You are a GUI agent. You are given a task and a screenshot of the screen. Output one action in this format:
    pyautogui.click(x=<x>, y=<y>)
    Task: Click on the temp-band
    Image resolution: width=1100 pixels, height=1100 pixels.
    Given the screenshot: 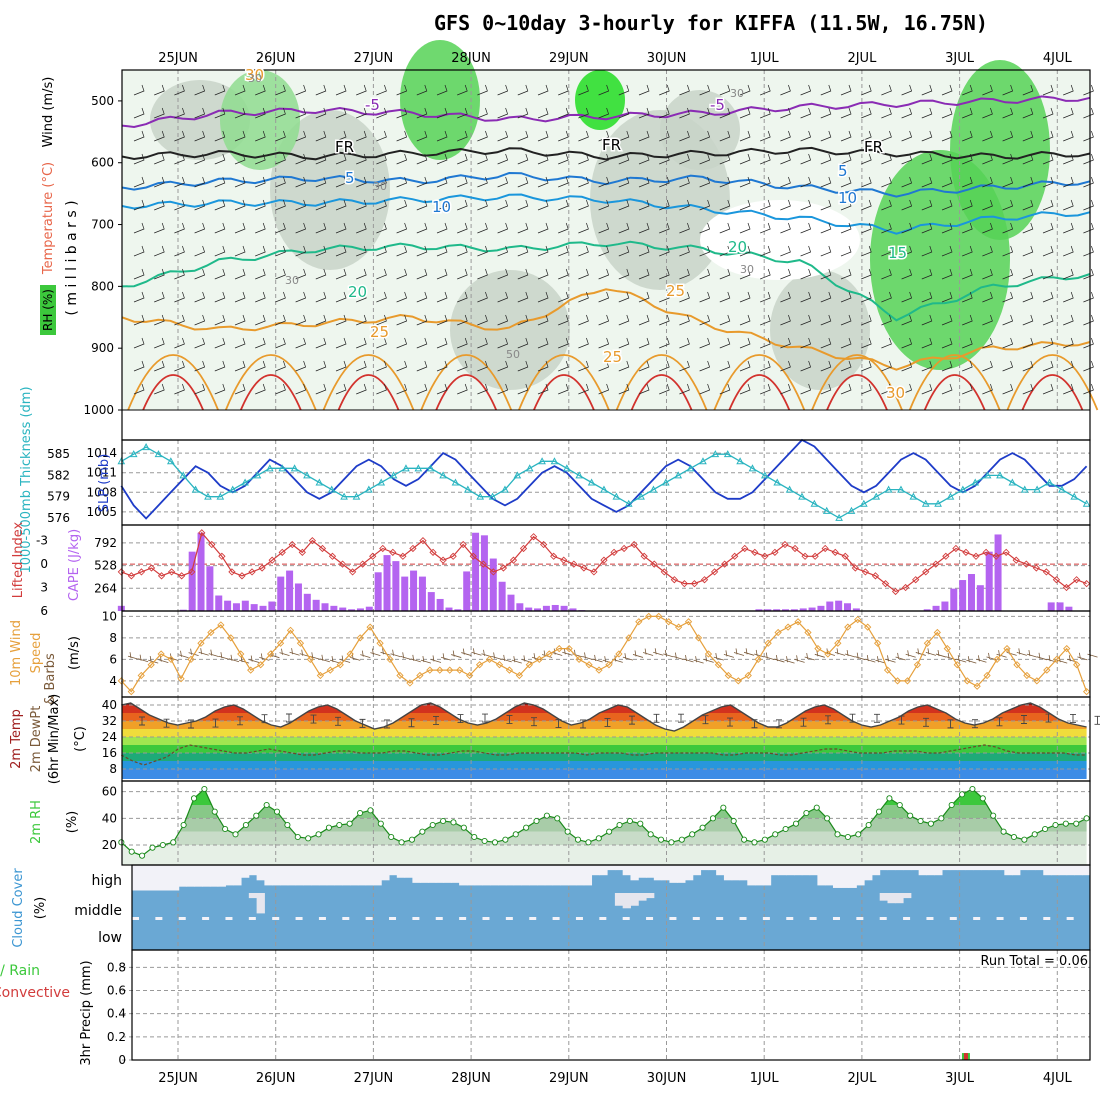 What is the action you would take?
    pyautogui.click(x=604, y=757)
    